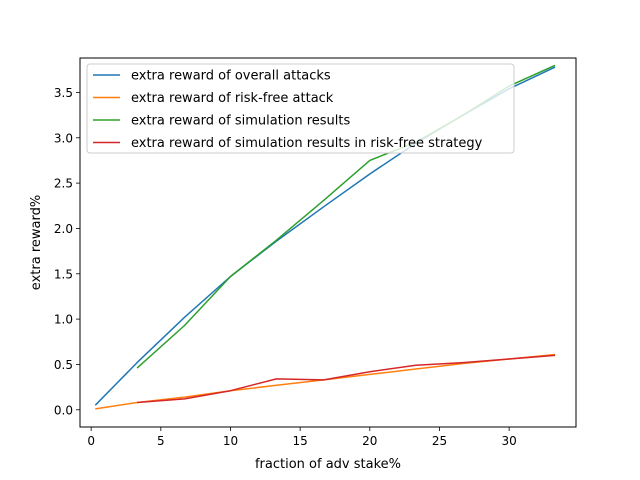 The width and height of the screenshot is (640, 480). What do you see at coordinates (369, 441) in the screenshot?
I see `x-tick-label: 20` at bounding box center [369, 441].